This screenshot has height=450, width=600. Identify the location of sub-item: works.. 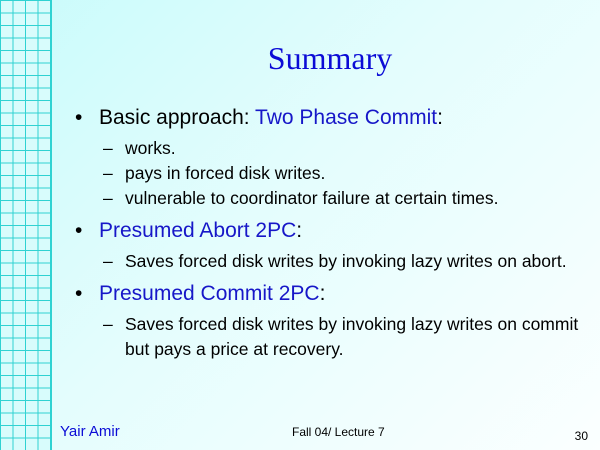
(330, 148).